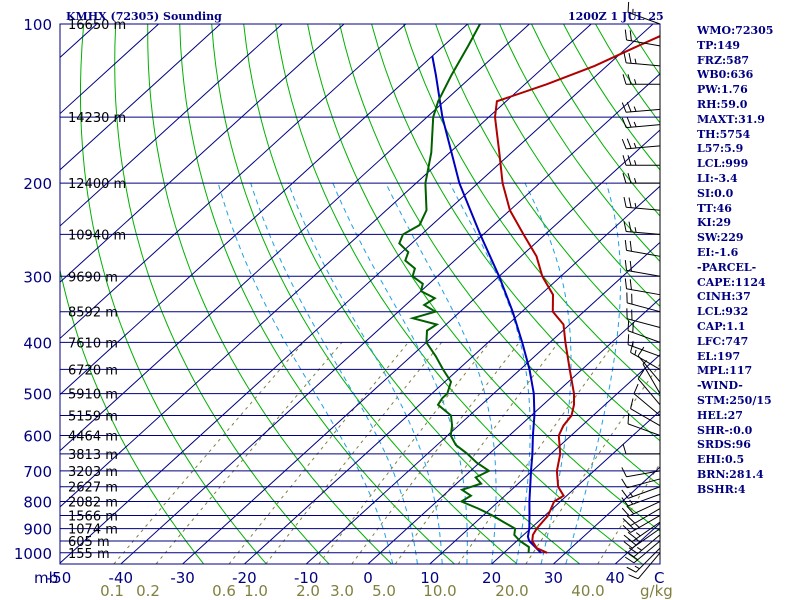 This screenshot has width=800, height=600. Describe the element at coordinates (37, 503) in the screenshot. I see `pressure-tick-label: 800` at that location.